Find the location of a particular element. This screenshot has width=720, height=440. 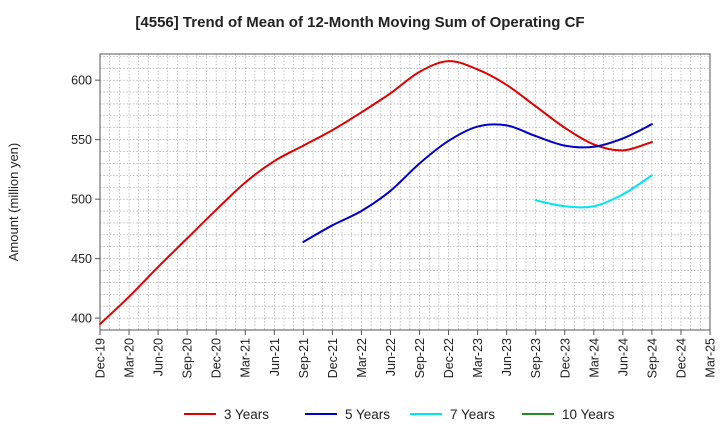

series-line-5-years is located at coordinates (477, 183).